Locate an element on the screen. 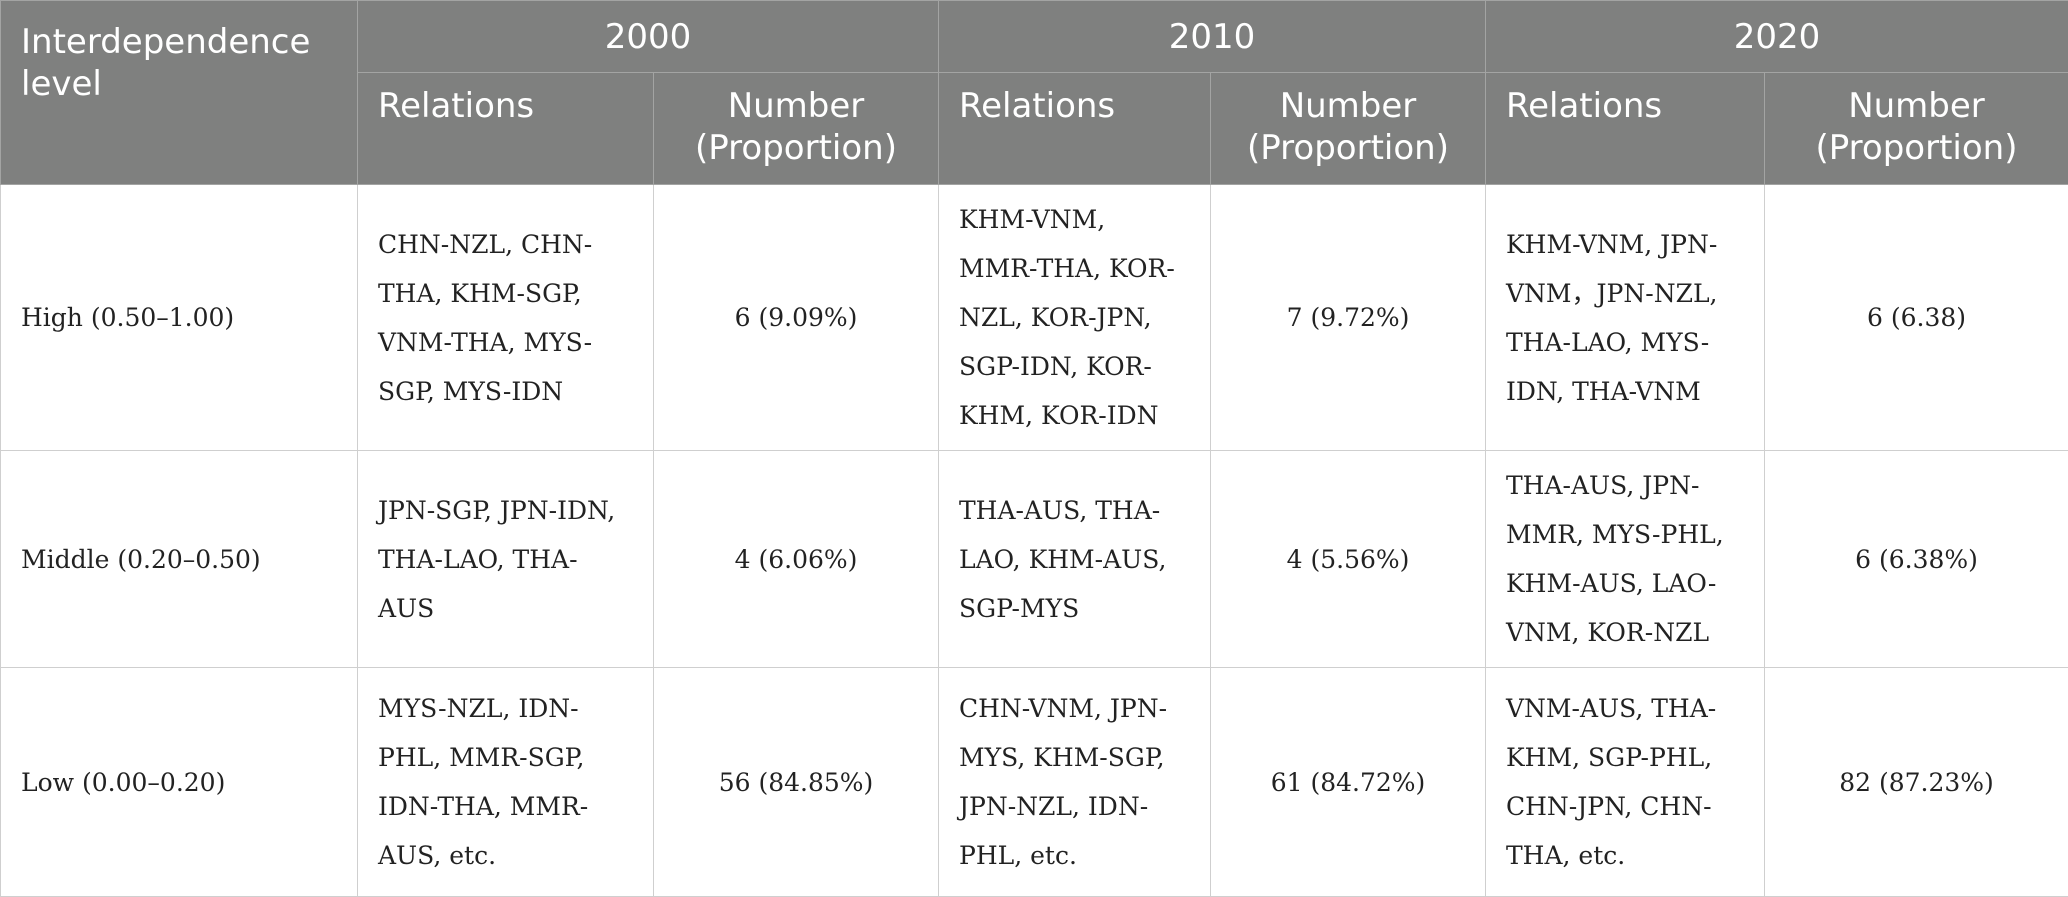  relations-line: PHL, etc. is located at coordinates (1074, 855).